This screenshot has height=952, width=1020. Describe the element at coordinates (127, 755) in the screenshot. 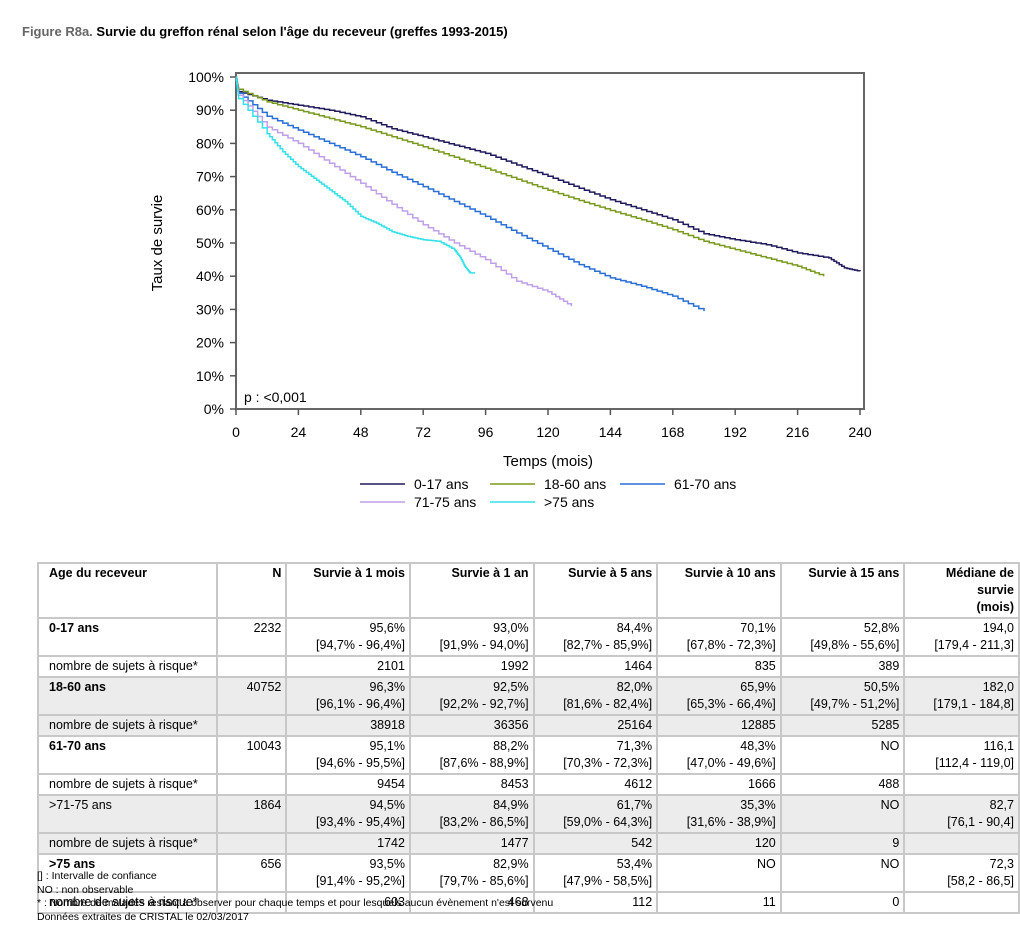

I see `group-label: 61-70 ans` at that location.